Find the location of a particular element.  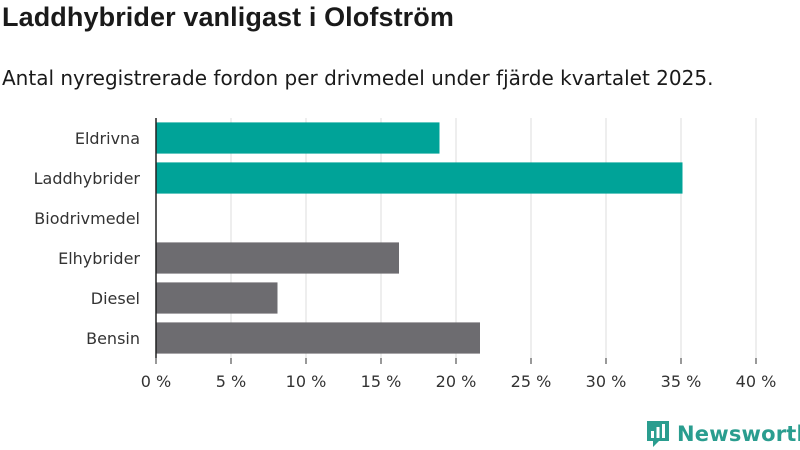

x-tick-label: 0 % is located at coordinates (156, 381).